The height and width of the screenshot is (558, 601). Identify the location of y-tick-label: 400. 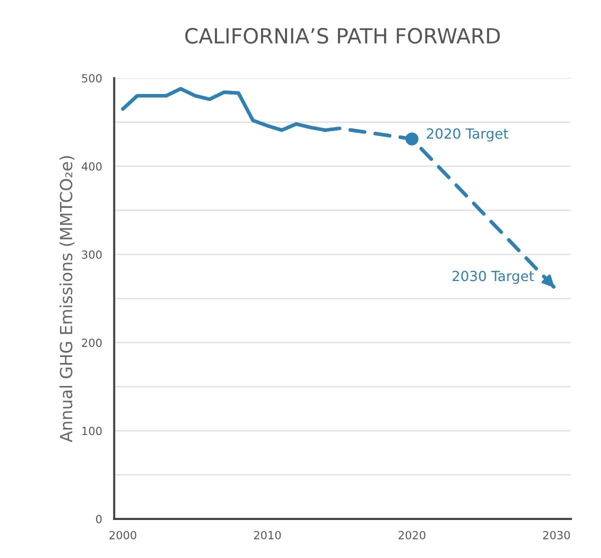
(92, 166).